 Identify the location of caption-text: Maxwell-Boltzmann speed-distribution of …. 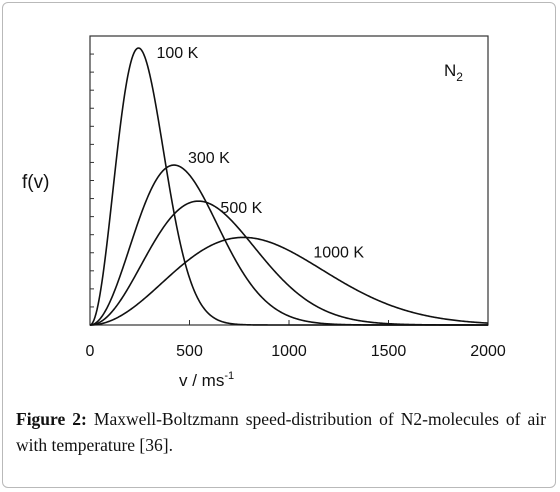
(281, 432).